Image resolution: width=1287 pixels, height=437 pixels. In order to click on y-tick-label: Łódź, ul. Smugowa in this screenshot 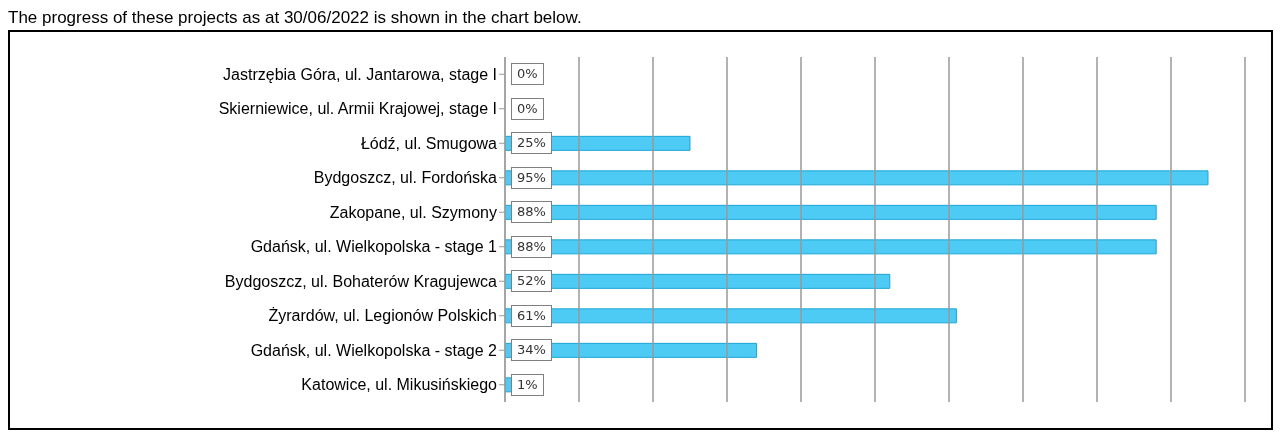, I will do `click(429, 143)`.